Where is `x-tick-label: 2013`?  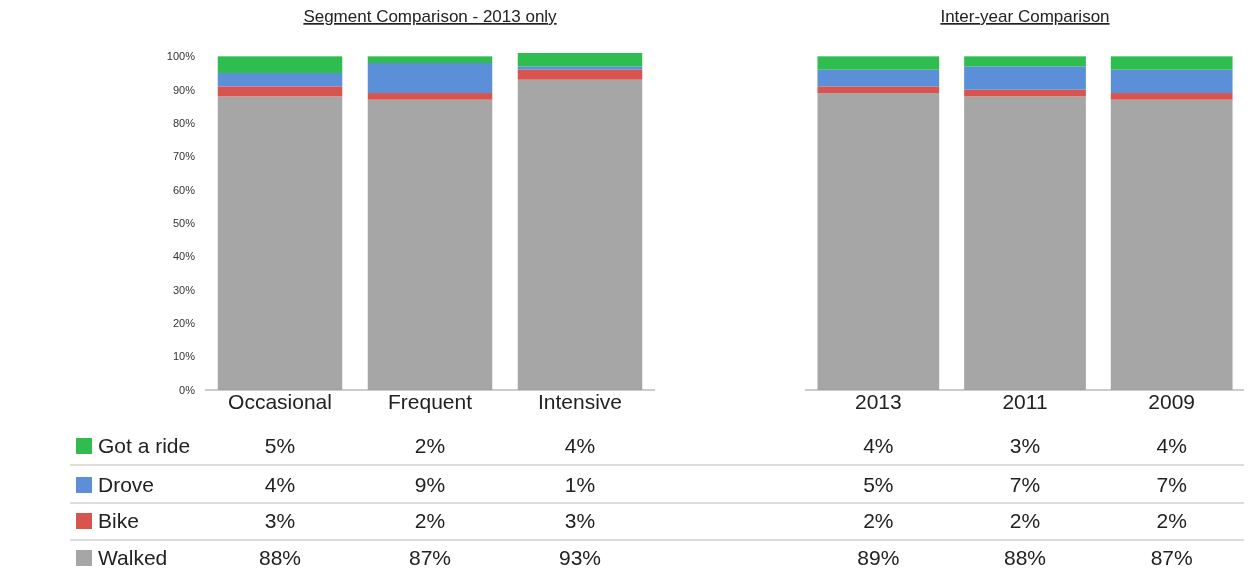
x-tick-label: 2013 is located at coordinates (878, 401).